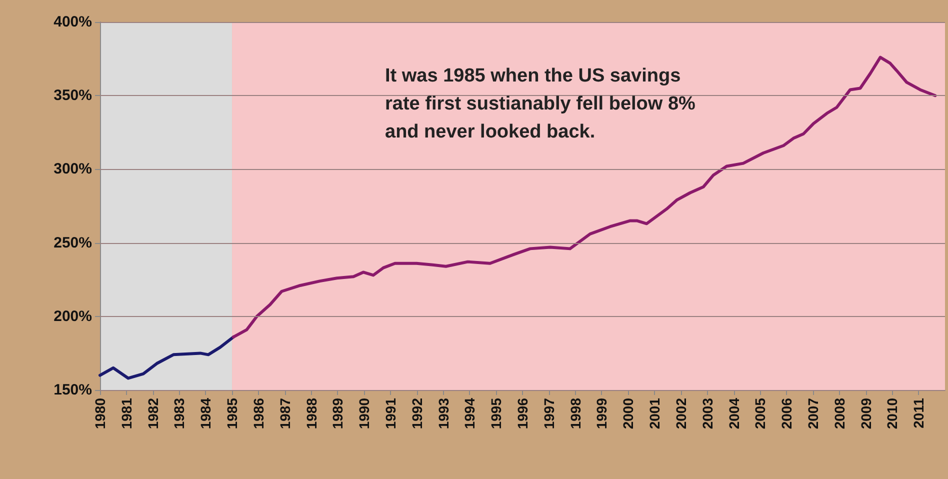  I want to click on x-tick-label: 2011, so click(918, 413).